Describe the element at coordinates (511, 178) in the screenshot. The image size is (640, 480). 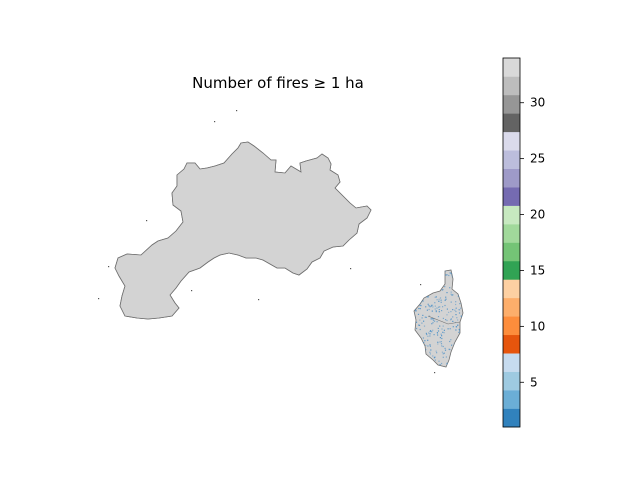
I see `colorbar-segment` at that location.